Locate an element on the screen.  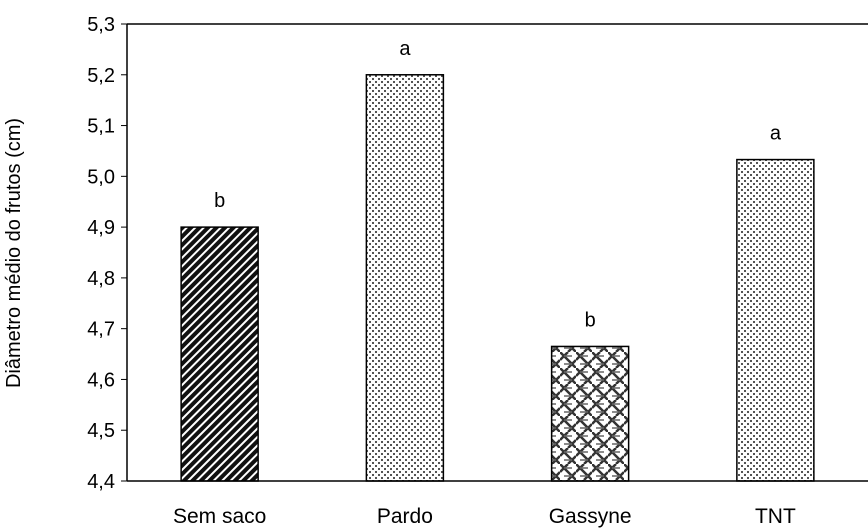
x-category-label: Sem saco is located at coordinates (219, 516).